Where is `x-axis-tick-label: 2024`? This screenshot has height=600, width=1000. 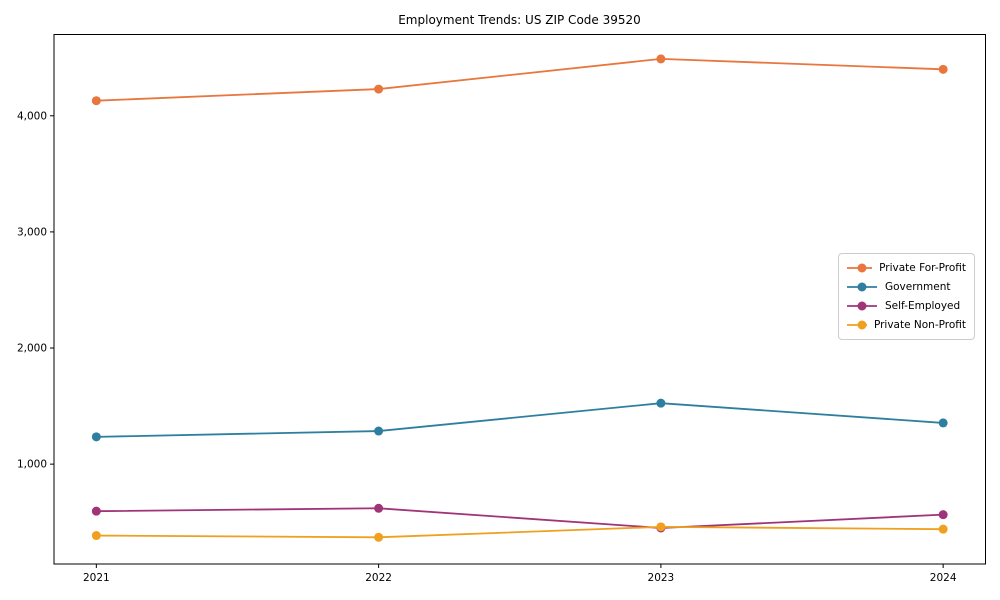 x-axis-tick-label: 2024 is located at coordinates (943, 578).